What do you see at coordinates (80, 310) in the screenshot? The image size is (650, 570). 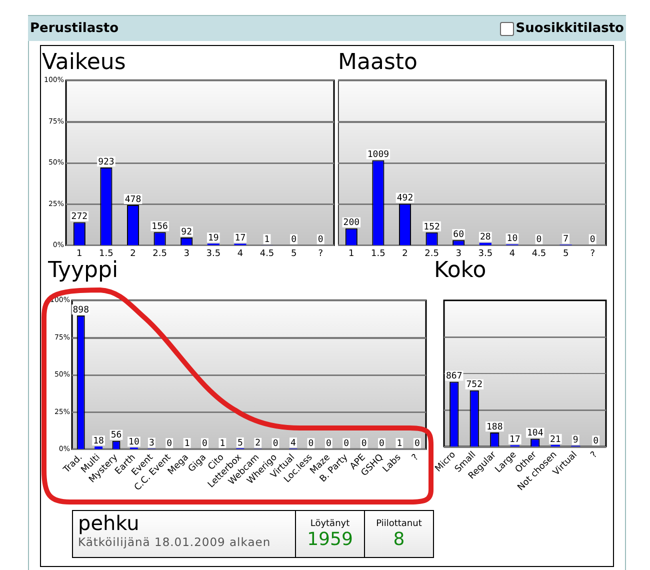 I see `data-label: 898` at bounding box center [80, 310].